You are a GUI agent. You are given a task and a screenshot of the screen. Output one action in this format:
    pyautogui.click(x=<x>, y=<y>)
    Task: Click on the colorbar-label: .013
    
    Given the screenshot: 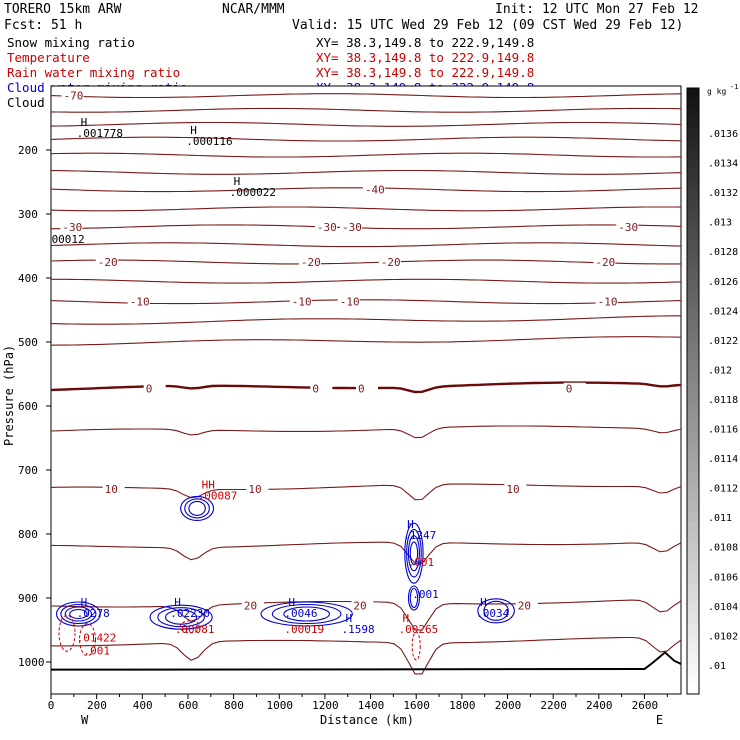 What is the action you would take?
    pyautogui.click(x=720, y=223)
    